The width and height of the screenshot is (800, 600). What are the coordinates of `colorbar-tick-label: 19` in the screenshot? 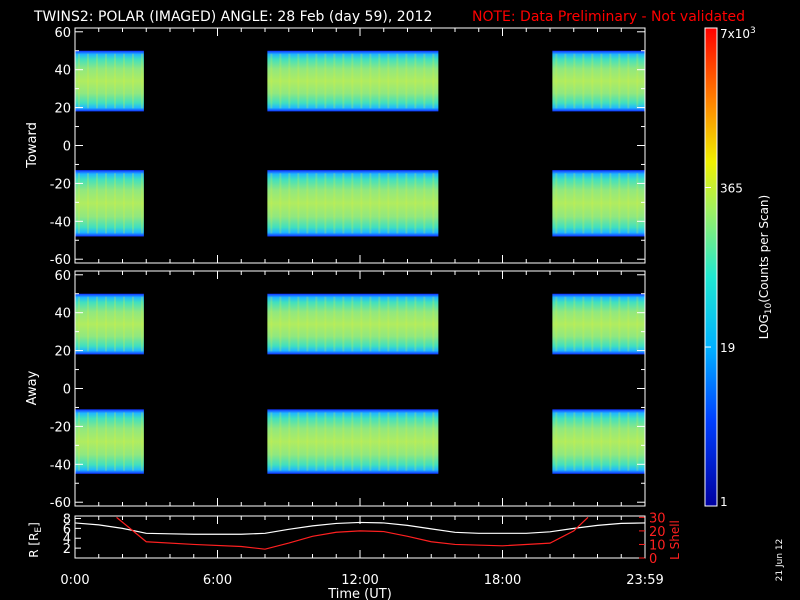 It's located at (727, 348).